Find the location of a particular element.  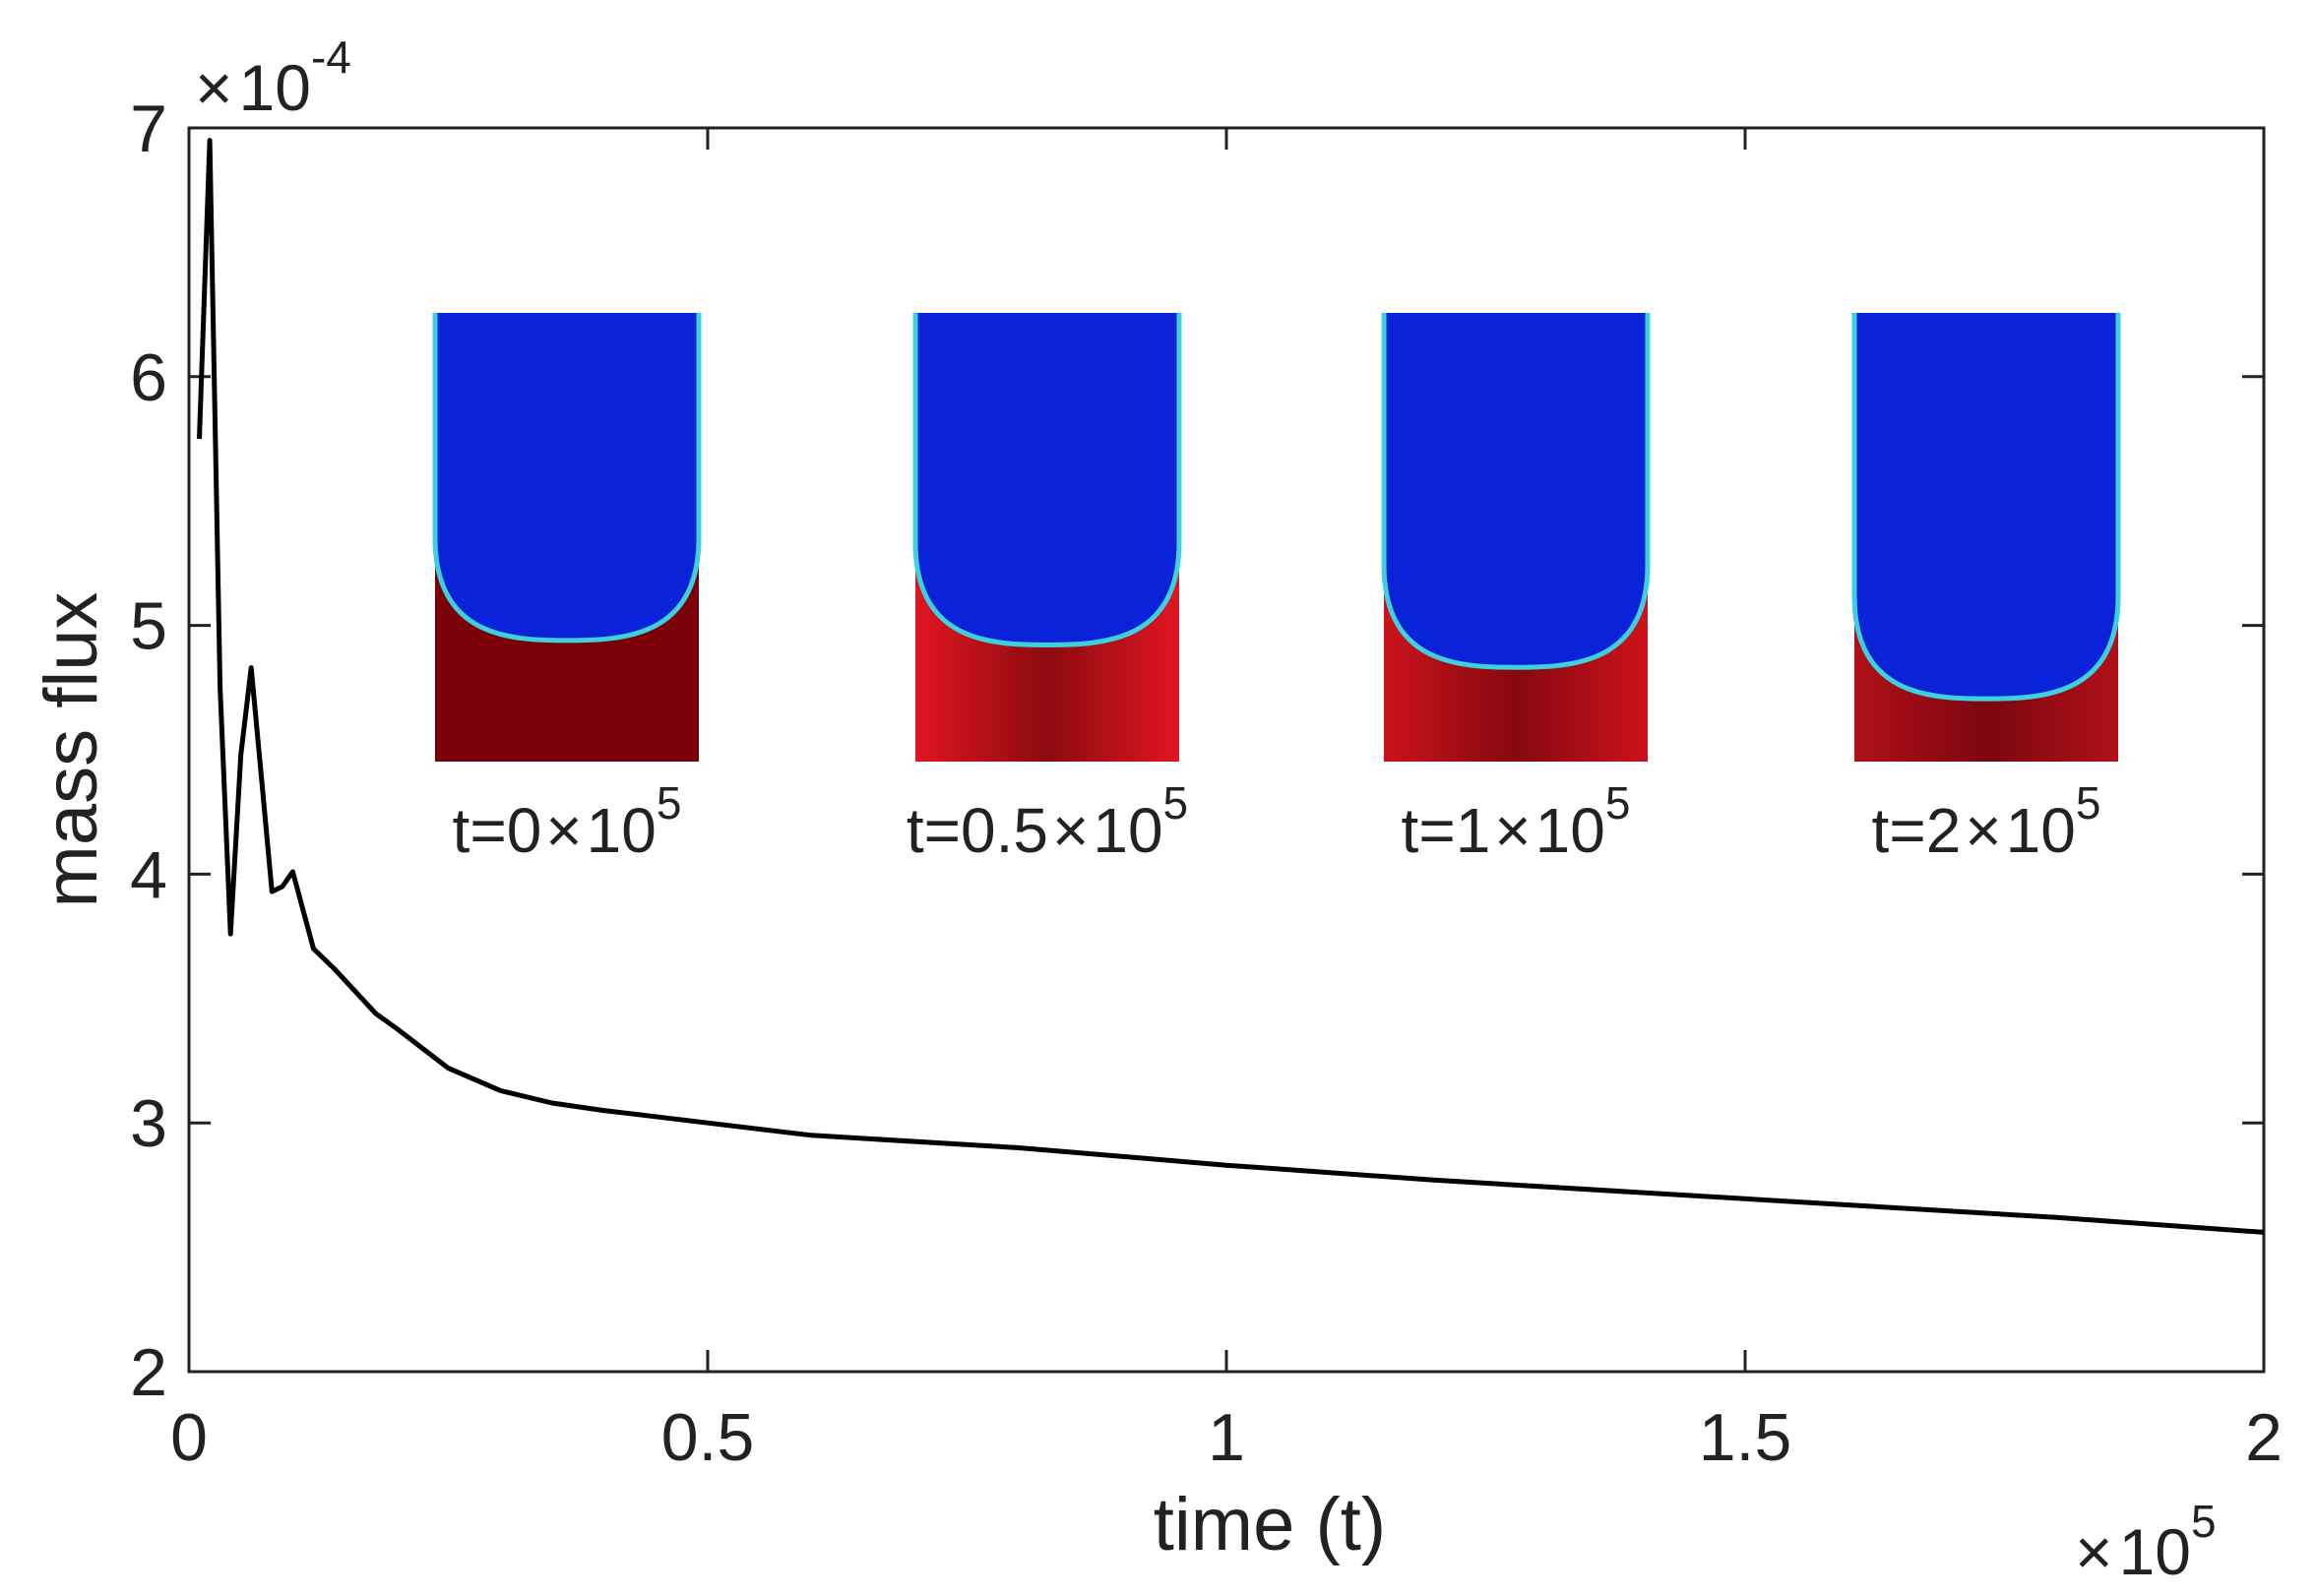

y-tick-label: 7 is located at coordinates (148, 129).